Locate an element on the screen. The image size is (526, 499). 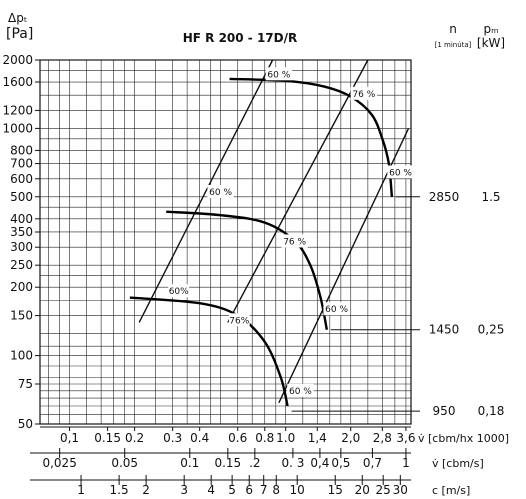
flow-axis-label: v̇ [cbm/hx 1000] is located at coordinates (463, 438).